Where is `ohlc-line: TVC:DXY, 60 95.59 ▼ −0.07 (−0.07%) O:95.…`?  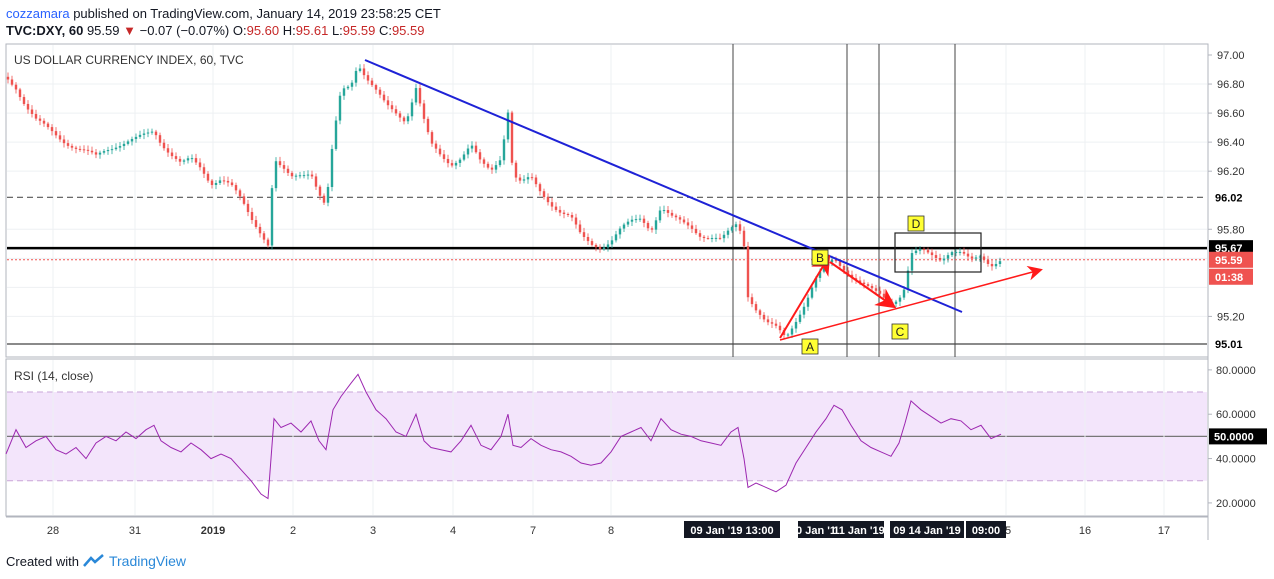
ohlc-line: TVC:DXY, 60 95.59 ▼ −0.07 (−0.07%) O:95.… is located at coordinates (223, 30).